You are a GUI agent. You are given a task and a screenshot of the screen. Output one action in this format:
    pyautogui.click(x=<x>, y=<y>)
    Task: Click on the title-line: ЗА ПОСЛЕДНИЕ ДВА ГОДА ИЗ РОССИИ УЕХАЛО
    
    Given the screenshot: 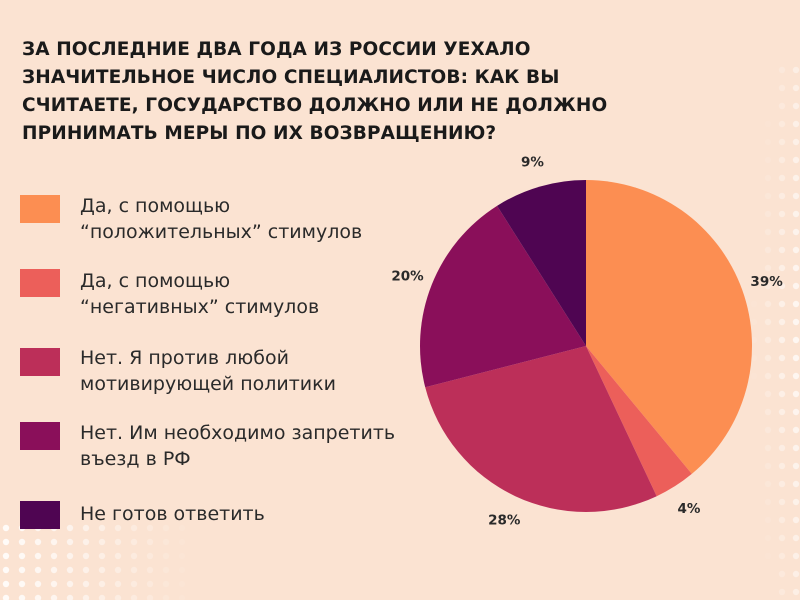 What is the action you would take?
    pyautogui.click(x=276, y=49)
    